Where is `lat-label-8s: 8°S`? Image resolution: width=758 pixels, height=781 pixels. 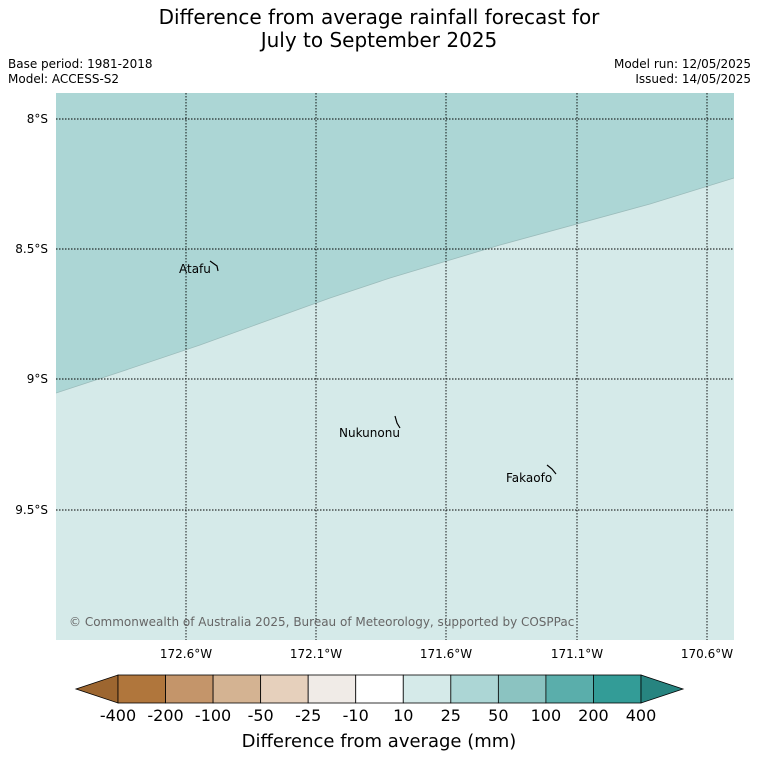 lat-label-8s: 8°S is located at coordinates (37, 119).